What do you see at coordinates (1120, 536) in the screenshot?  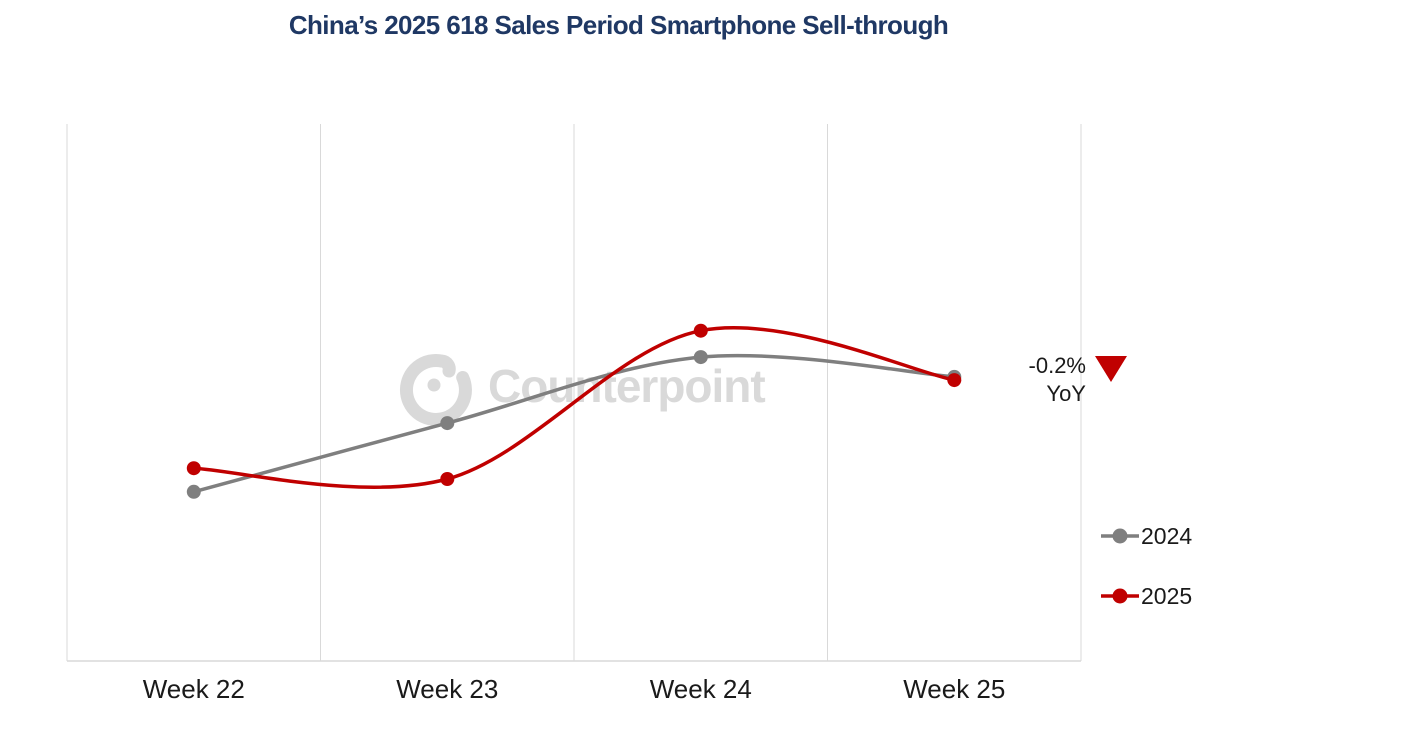 I see `legend-marker-2024` at bounding box center [1120, 536].